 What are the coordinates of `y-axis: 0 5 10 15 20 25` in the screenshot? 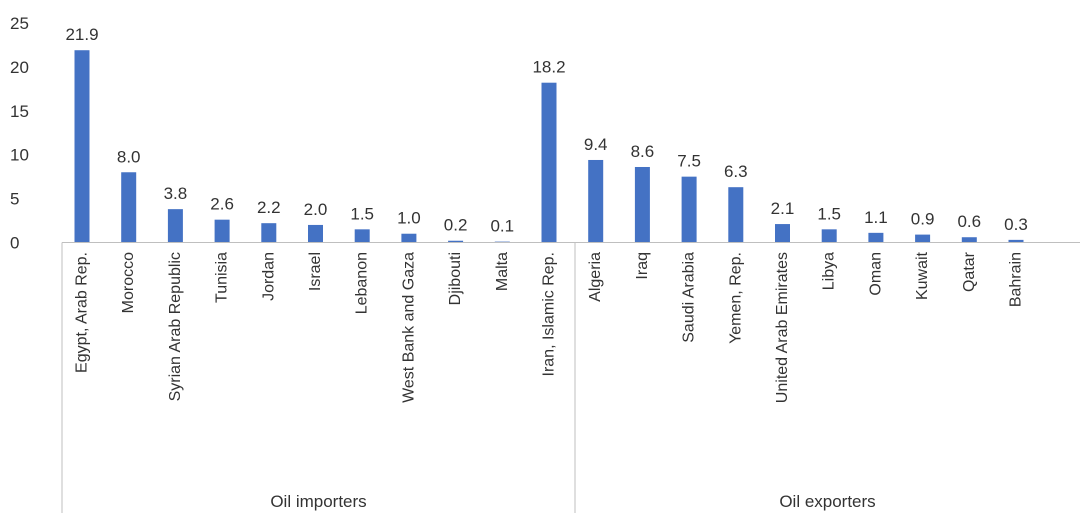 It's located at (19, 133).